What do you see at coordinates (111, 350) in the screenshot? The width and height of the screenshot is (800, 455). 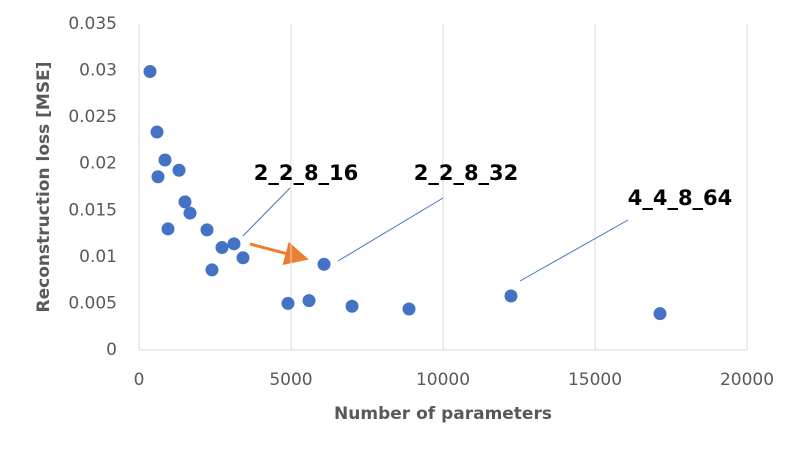 I see `y-tick-label: 0` at bounding box center [111, 350].